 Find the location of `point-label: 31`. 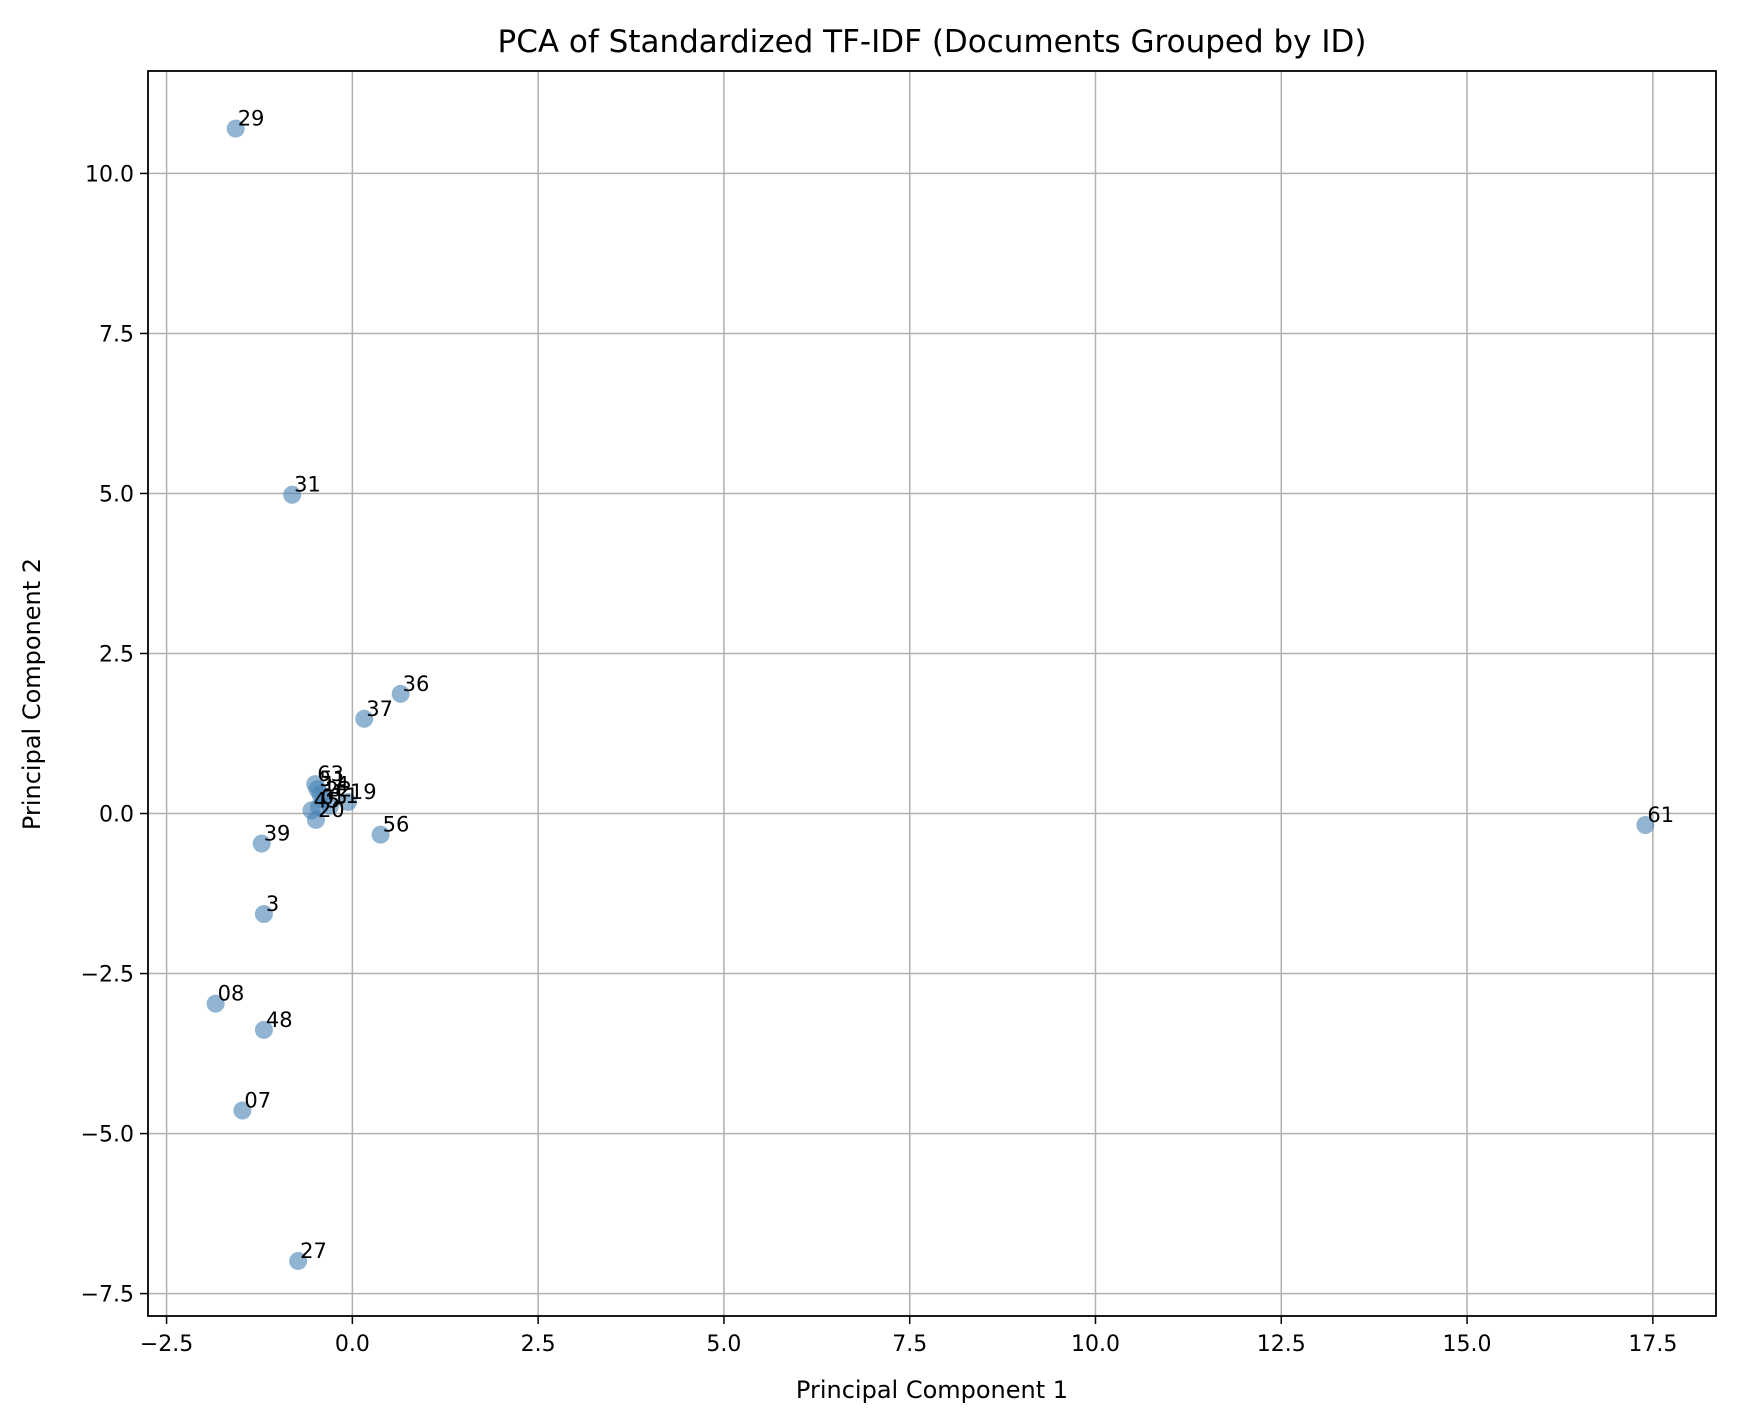

point-label: 31 is located at coordinates (307, 485).